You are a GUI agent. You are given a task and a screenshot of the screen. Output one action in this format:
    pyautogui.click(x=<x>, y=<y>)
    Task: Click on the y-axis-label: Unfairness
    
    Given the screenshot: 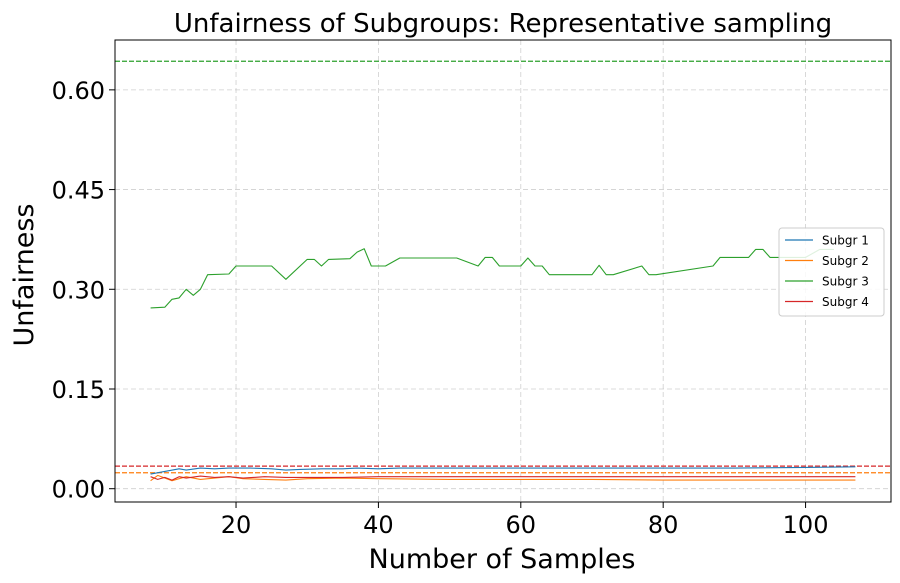 What is the action you would take?
    pyautogui.click(x=24, y=275)
    